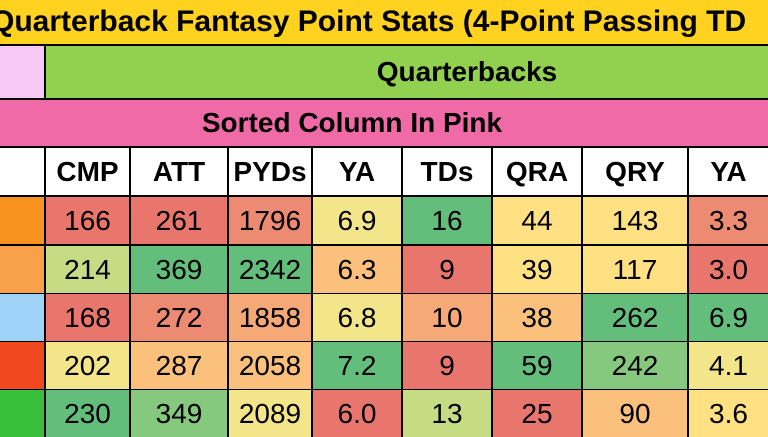 The width and height of the screenshot is (768, 437). I want to click on blank-header-cell, so click(22, 171).